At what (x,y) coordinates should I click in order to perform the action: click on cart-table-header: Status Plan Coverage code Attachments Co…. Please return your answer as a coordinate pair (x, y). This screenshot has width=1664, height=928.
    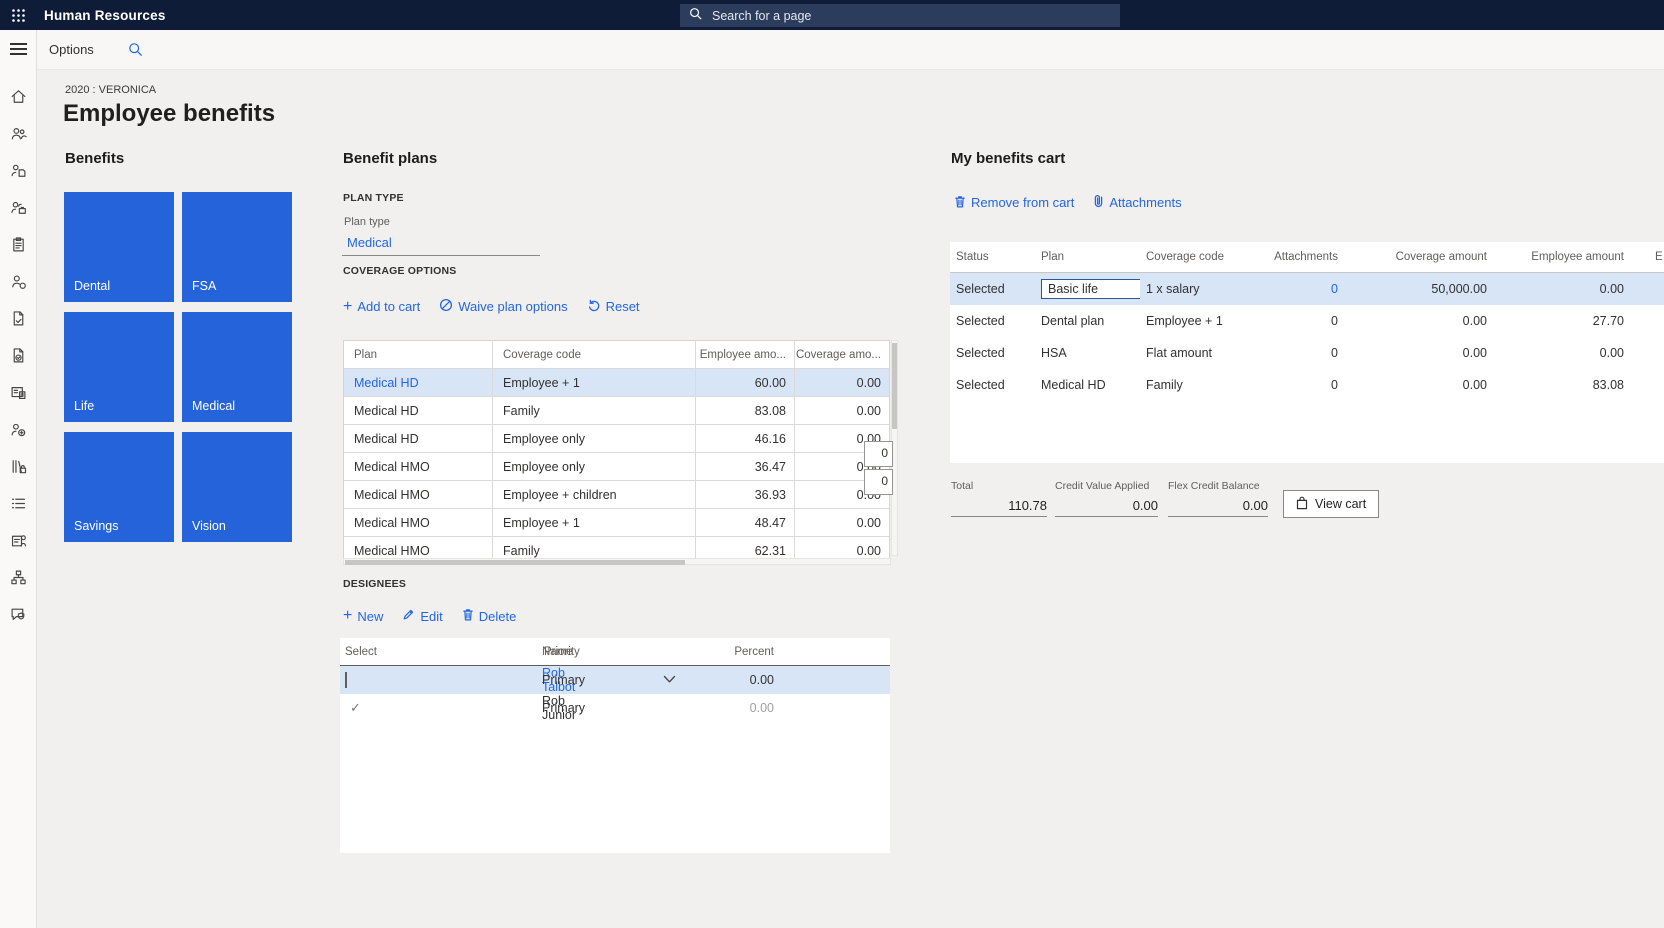
    Looking at the image, I should click on (1307, 257).